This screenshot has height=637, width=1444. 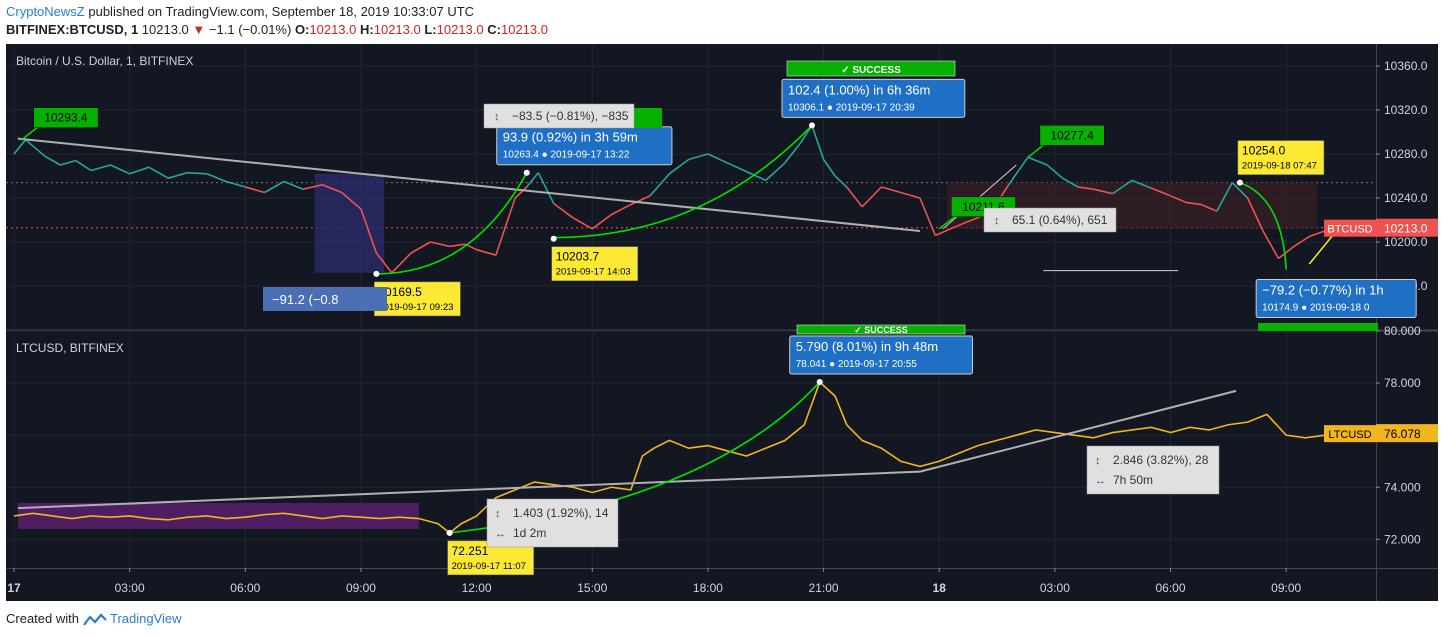 I want to click on high-label: H:, so click(x=367, y=29).